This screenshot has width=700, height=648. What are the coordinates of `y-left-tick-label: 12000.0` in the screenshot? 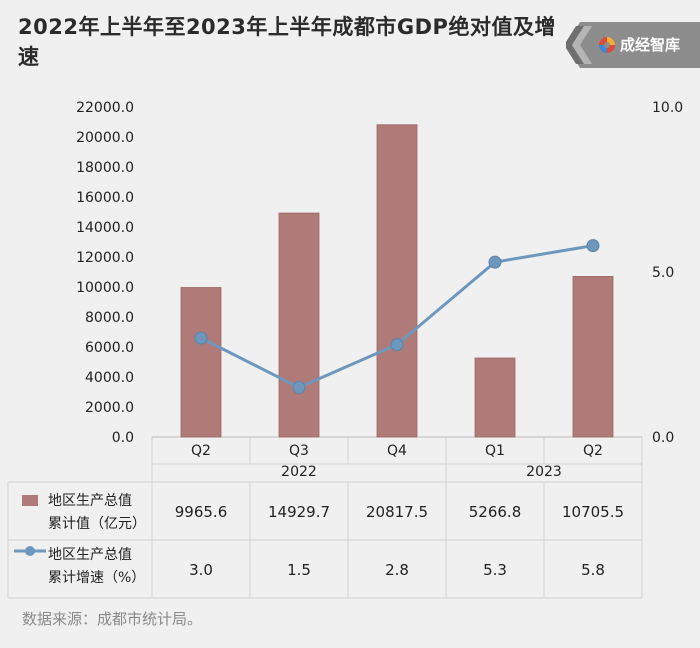 It's located at (105, 258).